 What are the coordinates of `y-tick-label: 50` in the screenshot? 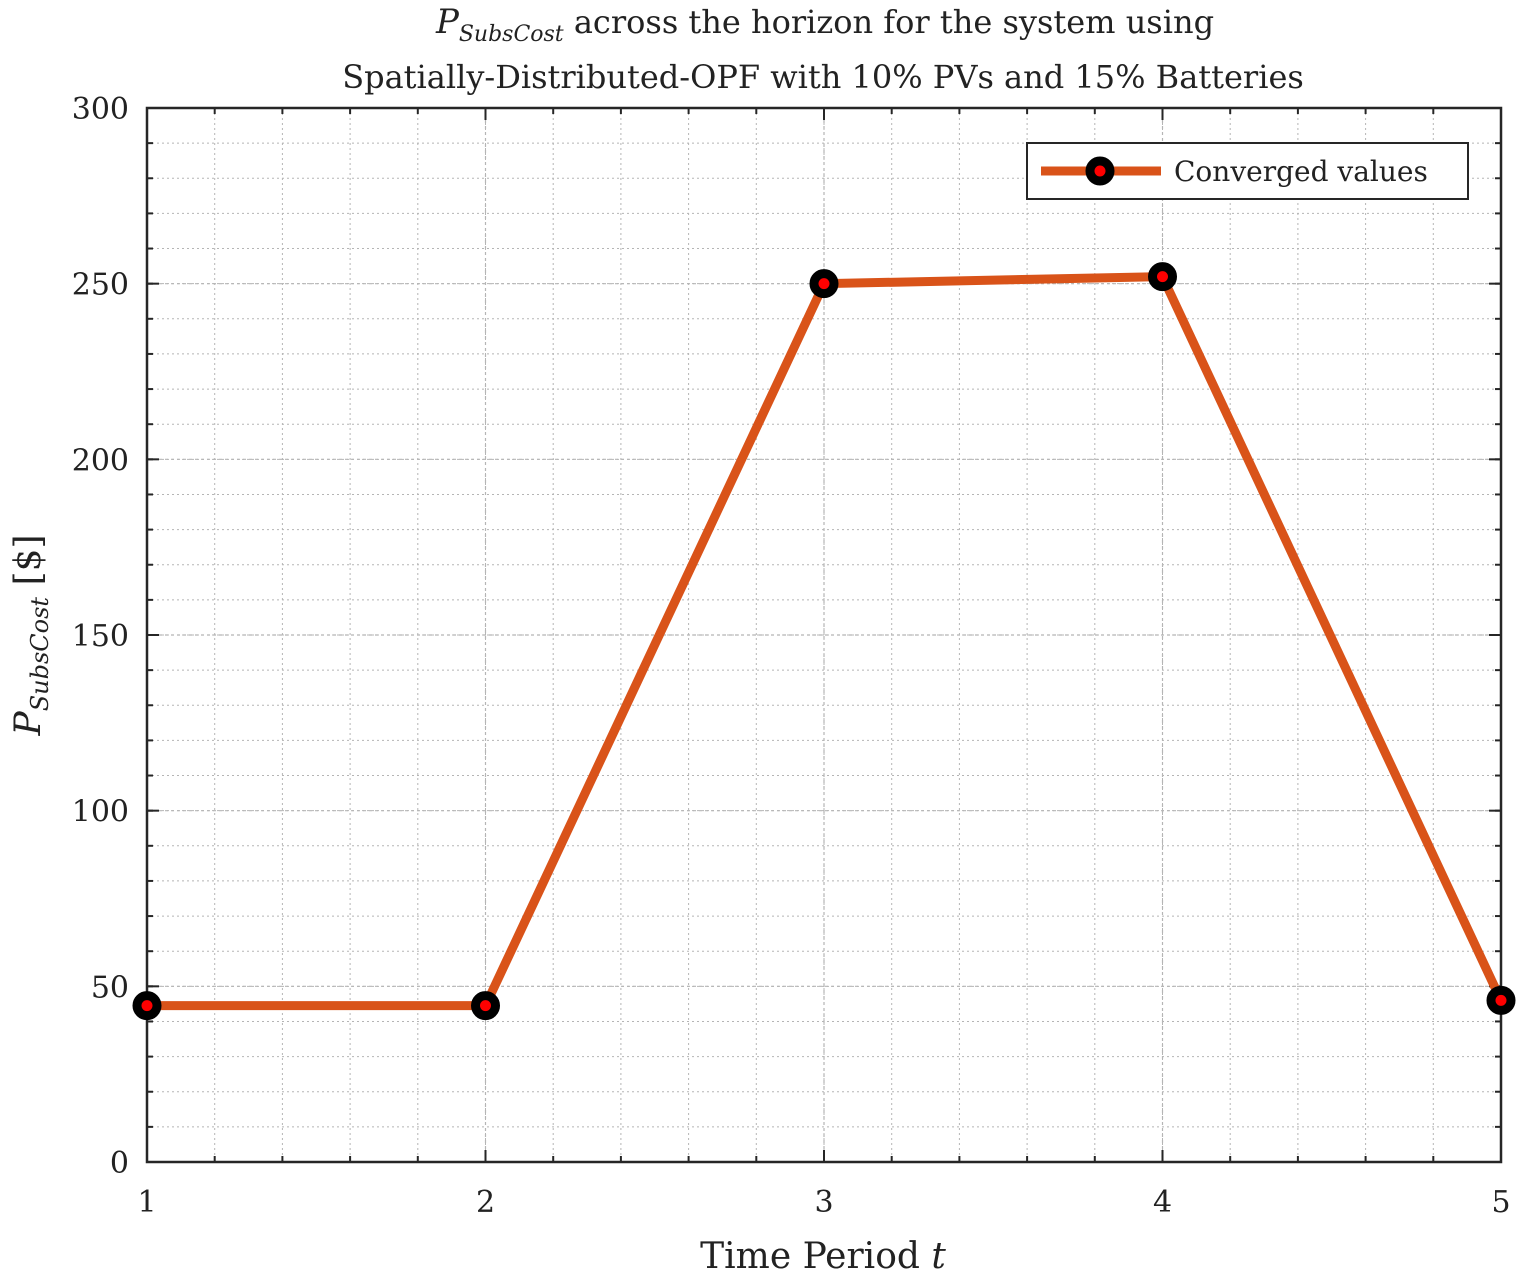 It's located at (110, 987).